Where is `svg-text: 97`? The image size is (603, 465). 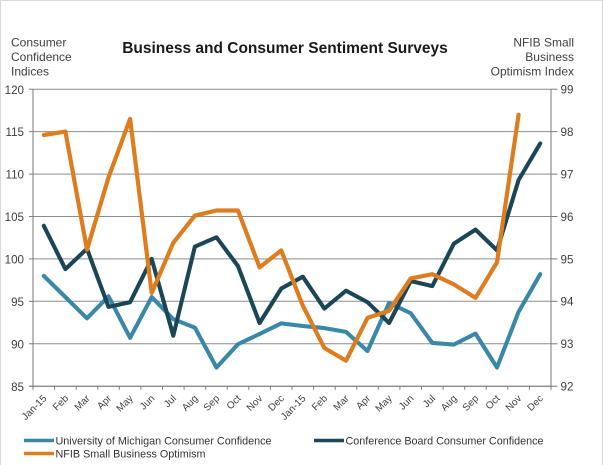 svg-text: 97 is located at coordinates (567, 175).